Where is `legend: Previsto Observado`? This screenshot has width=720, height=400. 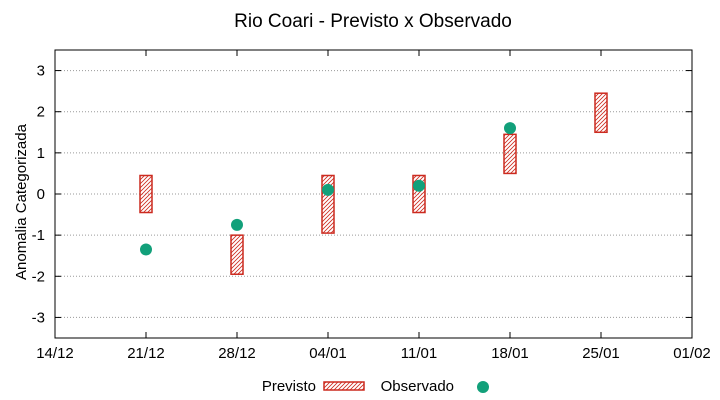 legend: Previsto Observado is located at coordinates (375, 386).